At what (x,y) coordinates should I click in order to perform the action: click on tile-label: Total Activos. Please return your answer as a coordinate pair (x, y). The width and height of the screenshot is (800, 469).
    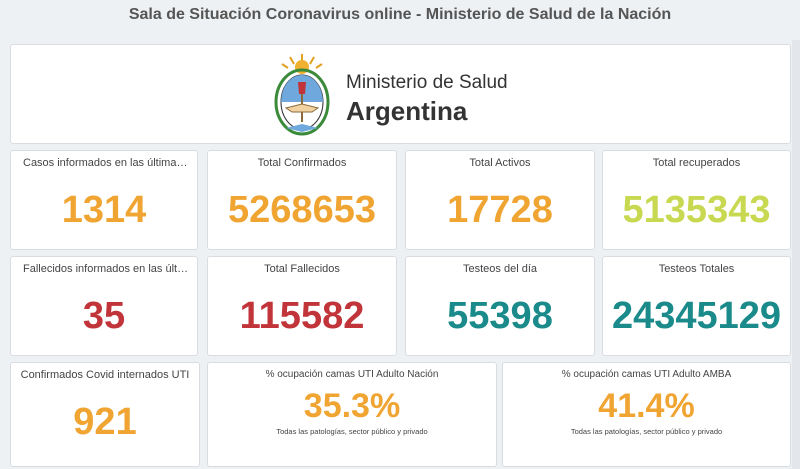
    Looking at the image, I should click on (500, 163).